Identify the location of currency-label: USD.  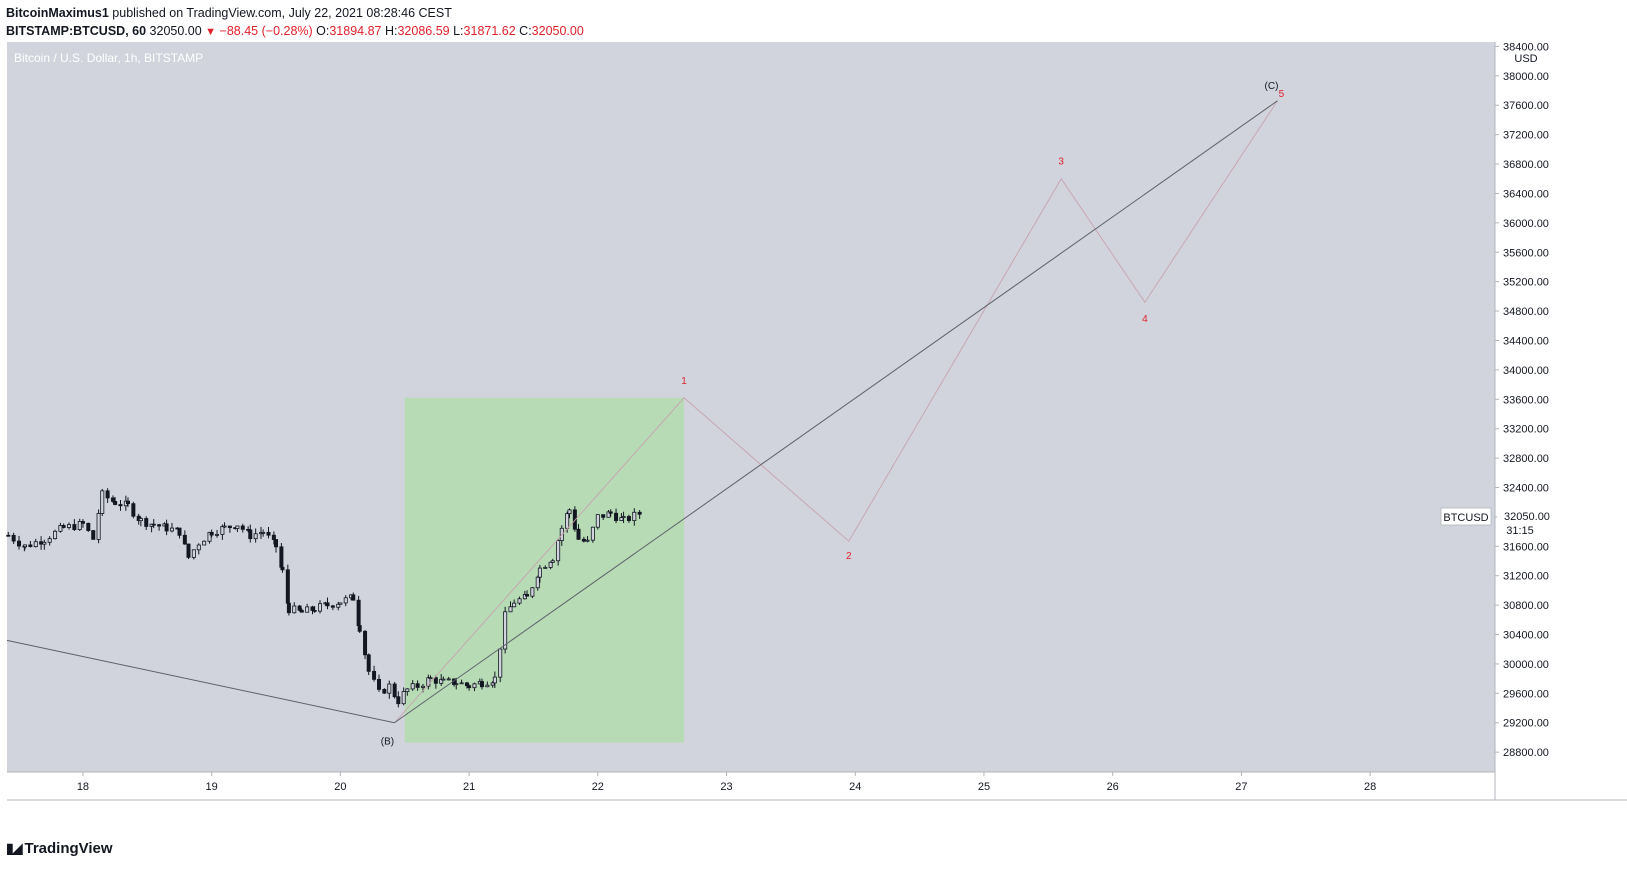
(1525, 59).